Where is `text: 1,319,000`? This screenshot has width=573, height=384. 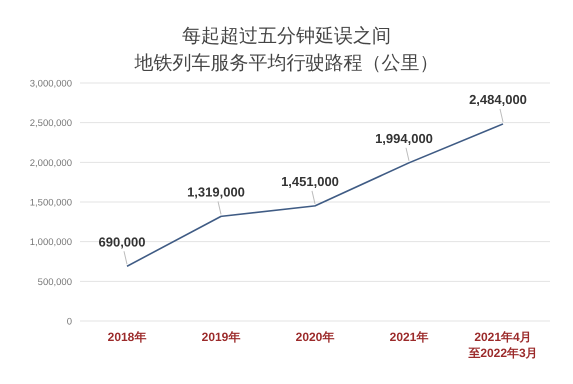 text: 1,319,000 is located at coordinates (216, 192).